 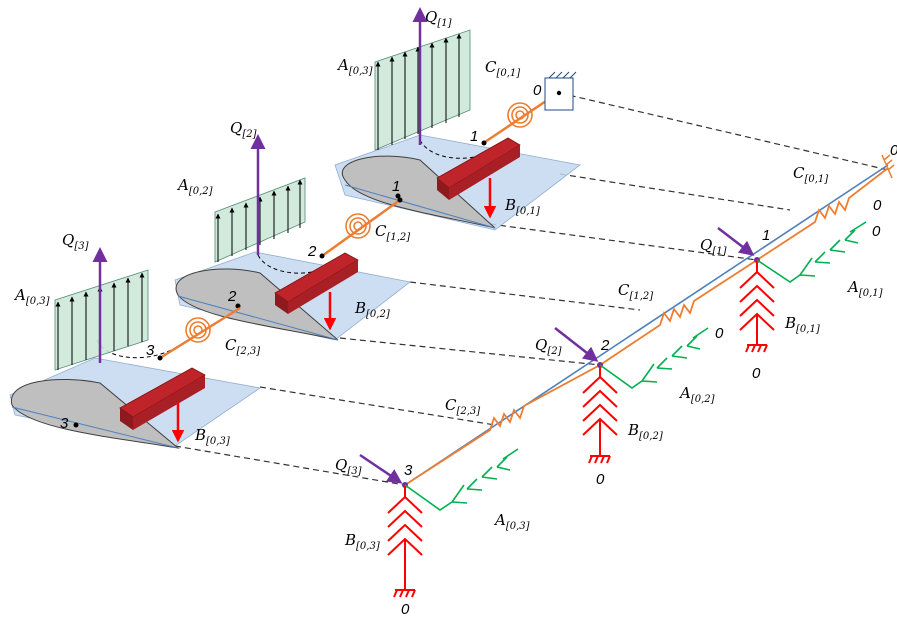 What do you see at coordinates (736, 241) in the screenshot?
I see `beam-q1-arrow` at bounding box center [736, 241].